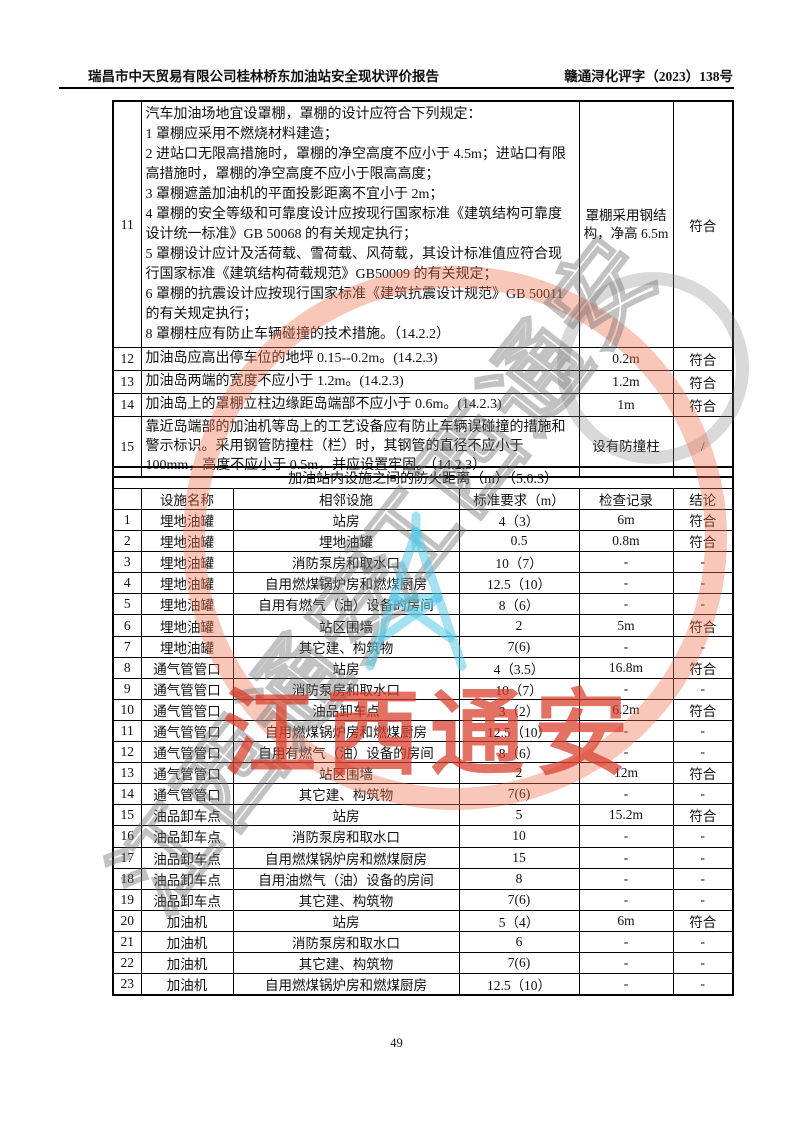  What do you see at coordinates (127, 359) in the screenshot?
I see `cell-no: 12` at bounding box center [127, 359].